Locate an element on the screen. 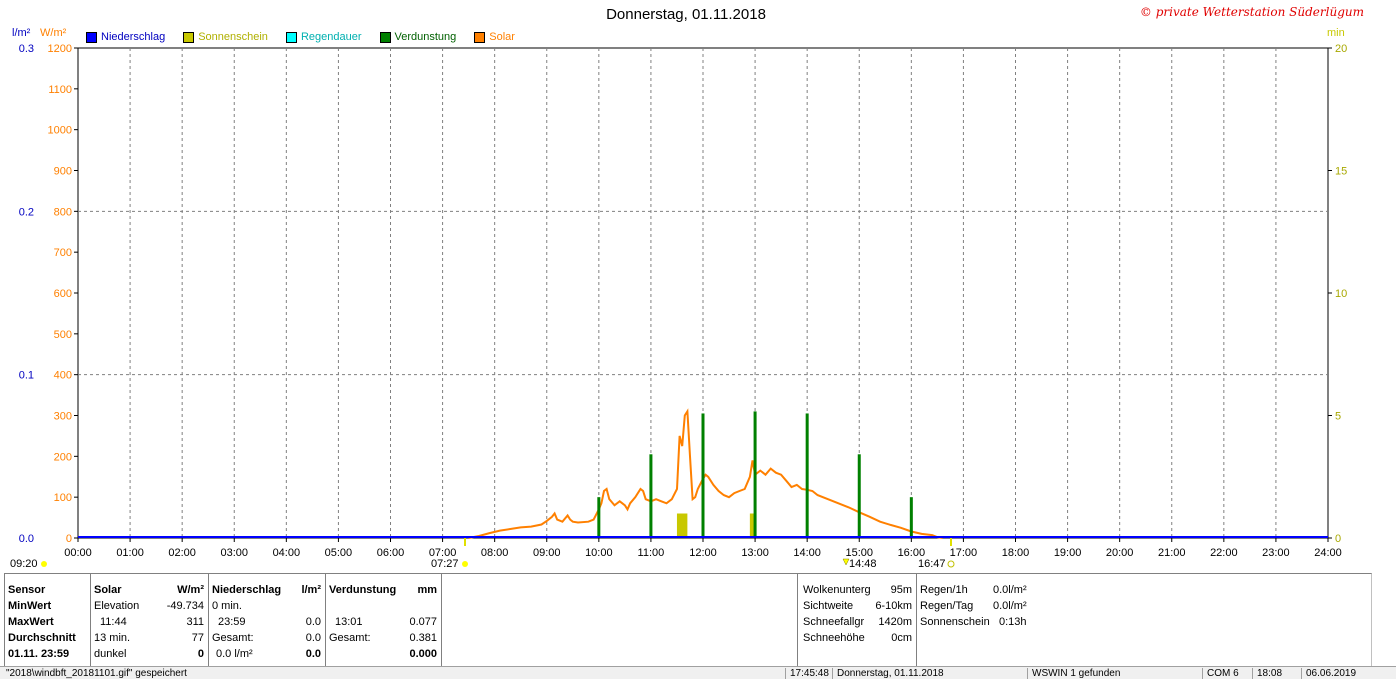 The image size is (1396, 679). label-sensor: Sensor is located at coordinates (27, 590).